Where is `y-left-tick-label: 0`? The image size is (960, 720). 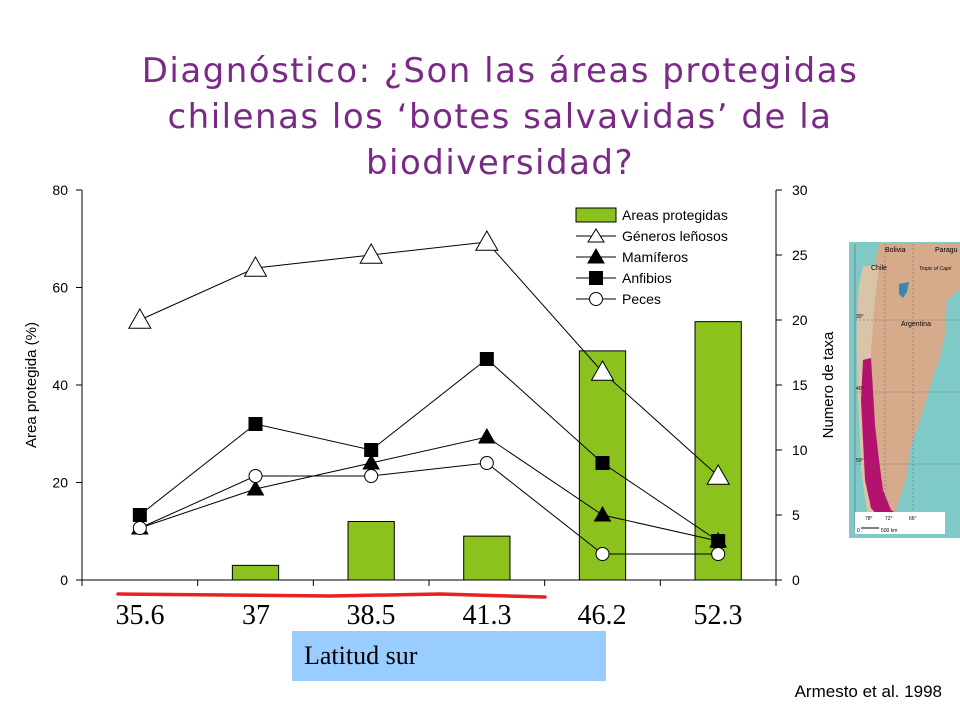 y-left-tick-label: 0 is located at coordinates (64, 580).